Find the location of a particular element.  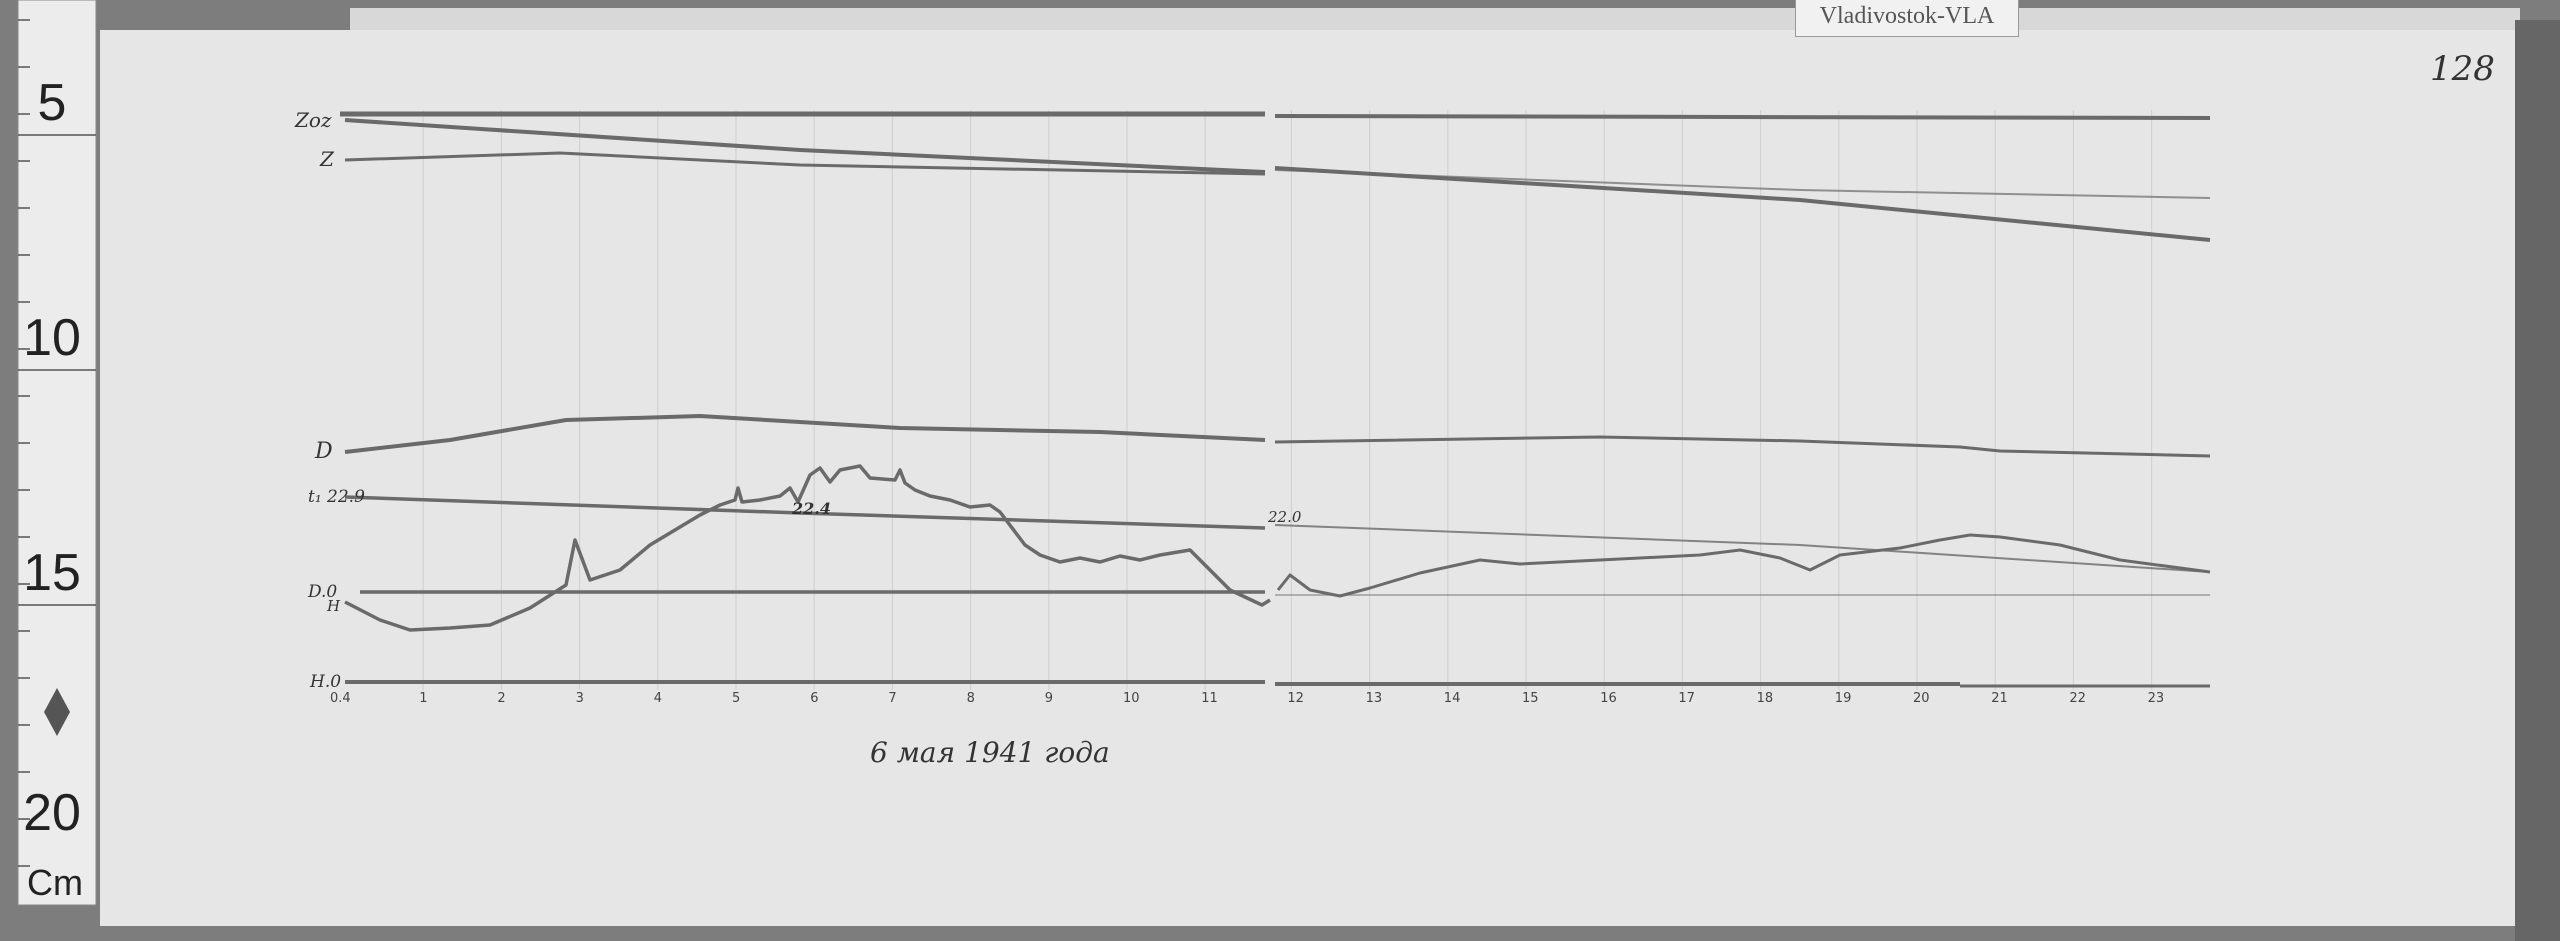

ruler-mark: 15 is located at coordinates (52, 573).